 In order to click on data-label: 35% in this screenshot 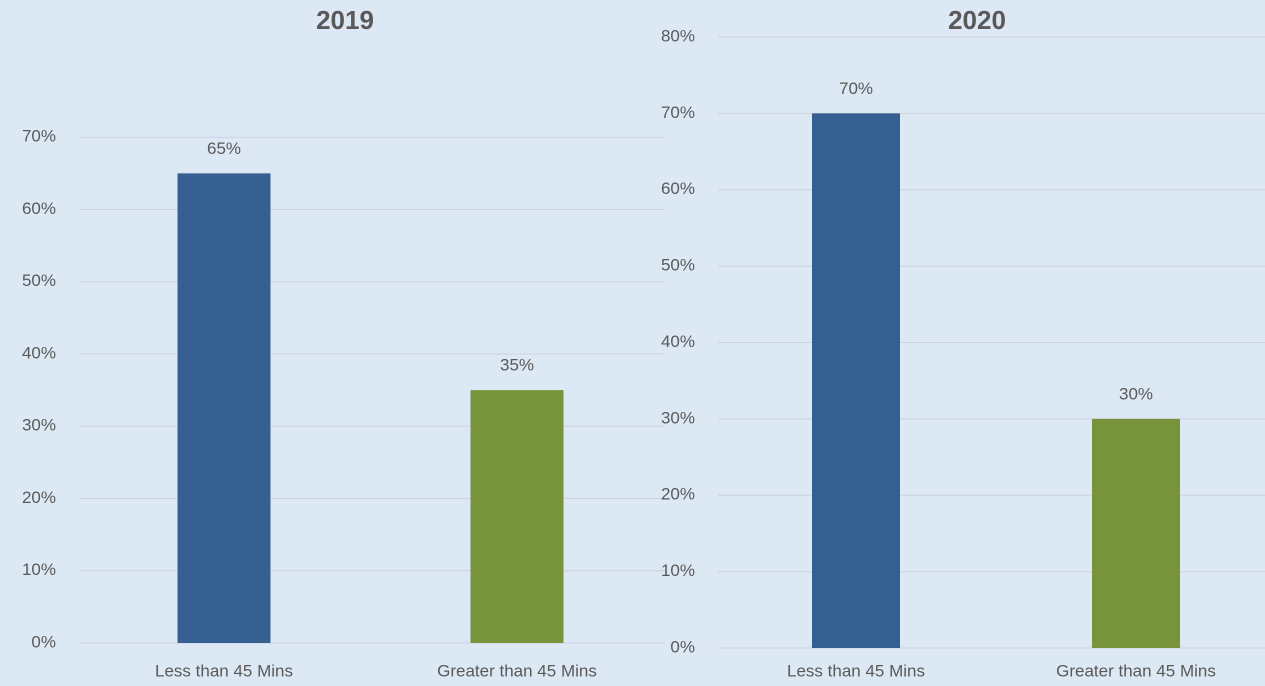, I will do `click(517, 365)`.